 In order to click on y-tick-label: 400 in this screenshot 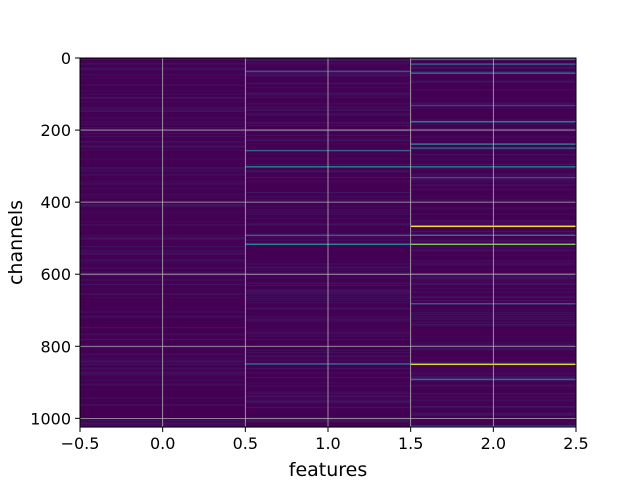, I will do `click(55, 202)`.